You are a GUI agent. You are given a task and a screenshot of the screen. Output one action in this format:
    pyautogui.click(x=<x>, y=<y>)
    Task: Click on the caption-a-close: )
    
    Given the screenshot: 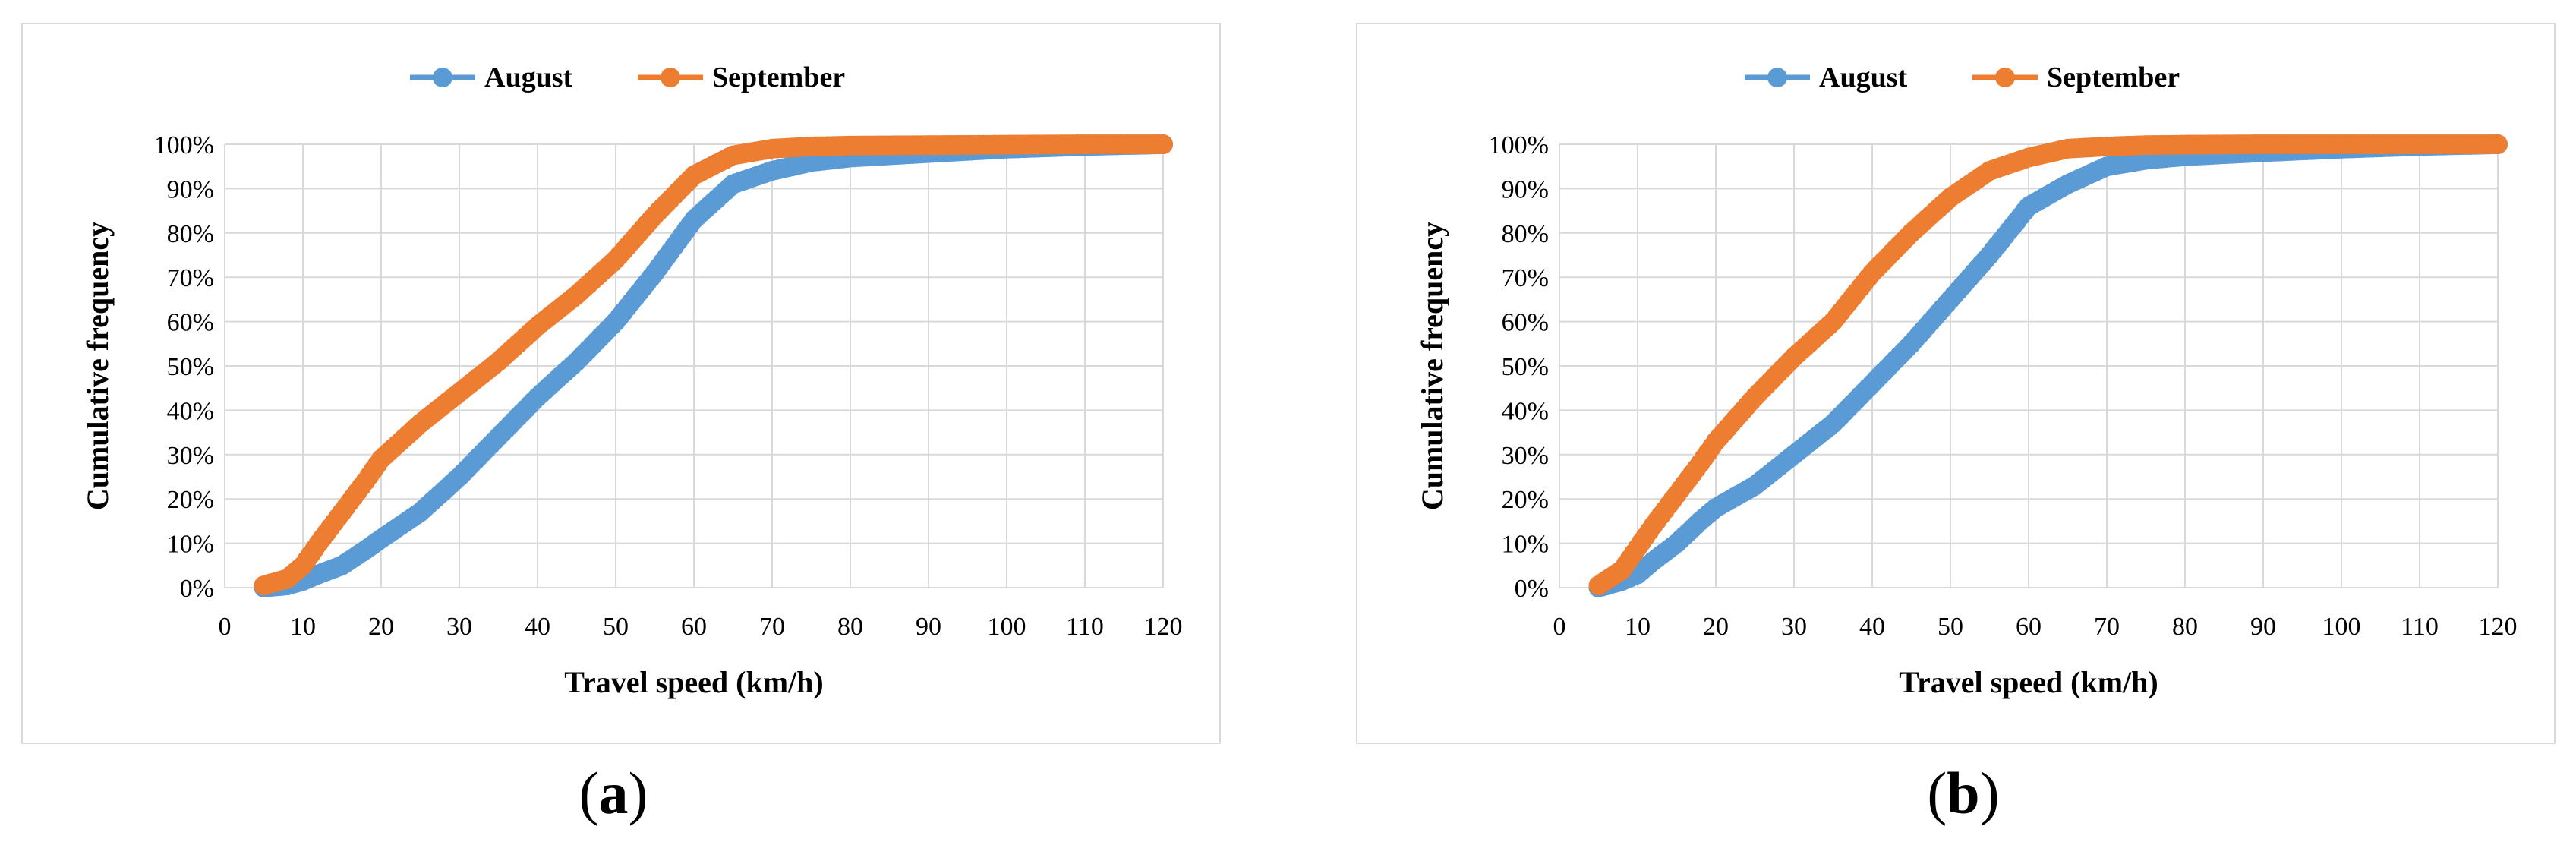 What is the action you would take?
    pyautogui.click(x=638, y=793)
    